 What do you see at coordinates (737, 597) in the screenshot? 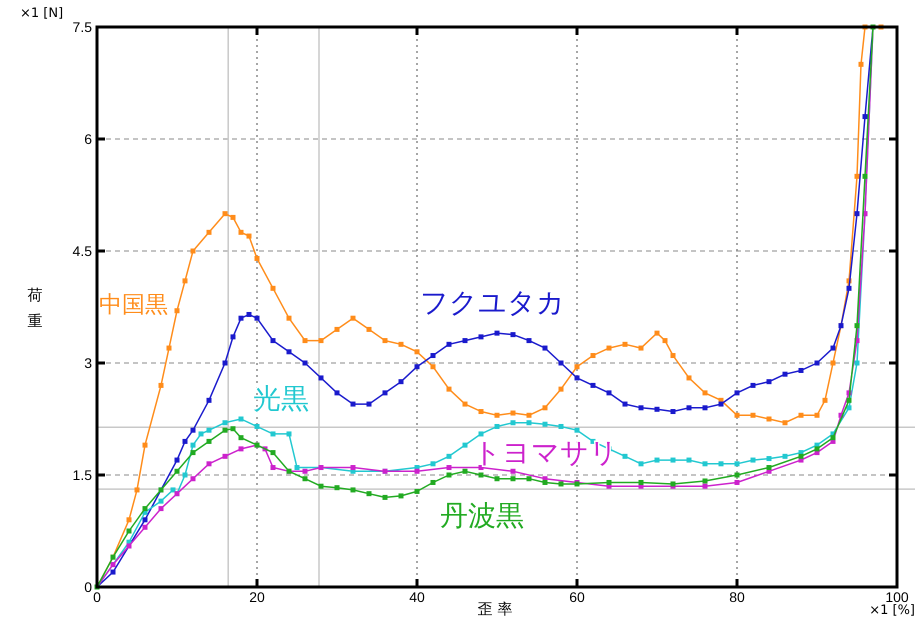
I see `x-tick-label: 80` at bounding box center [737, 597].